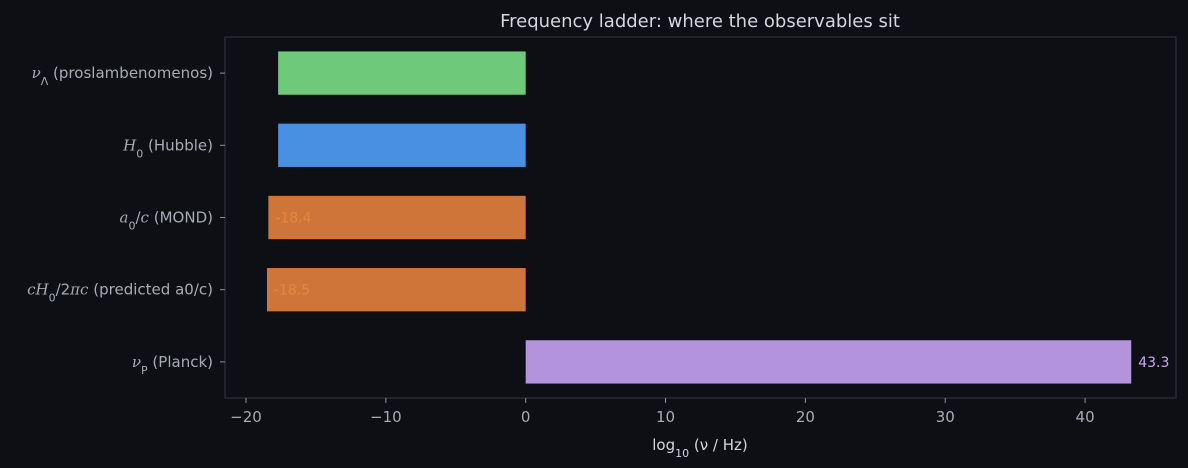 The image size is (1188, 468). What do you see at coordinates (945, 417) in the screenshot?
I see `x-tick-label: 30` at bounding box center [945, 417].